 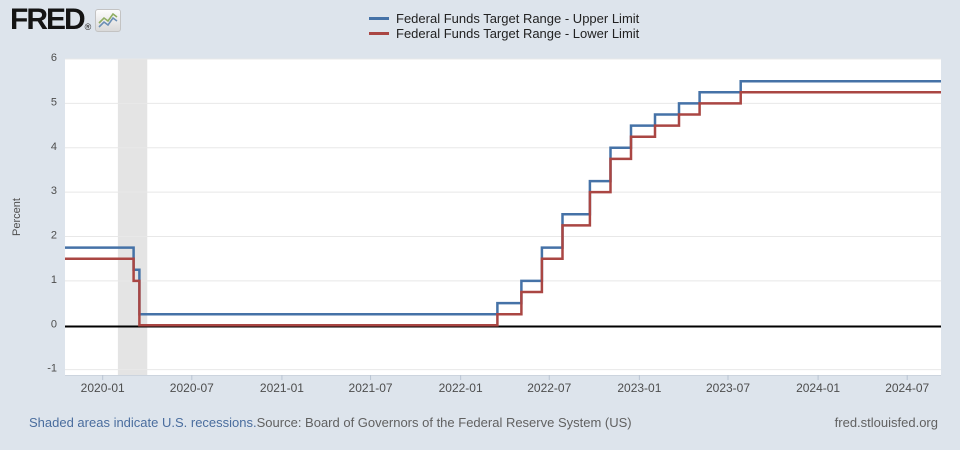 I want to click on x-tick-label: 2021-07, so click(x=371, y=388).